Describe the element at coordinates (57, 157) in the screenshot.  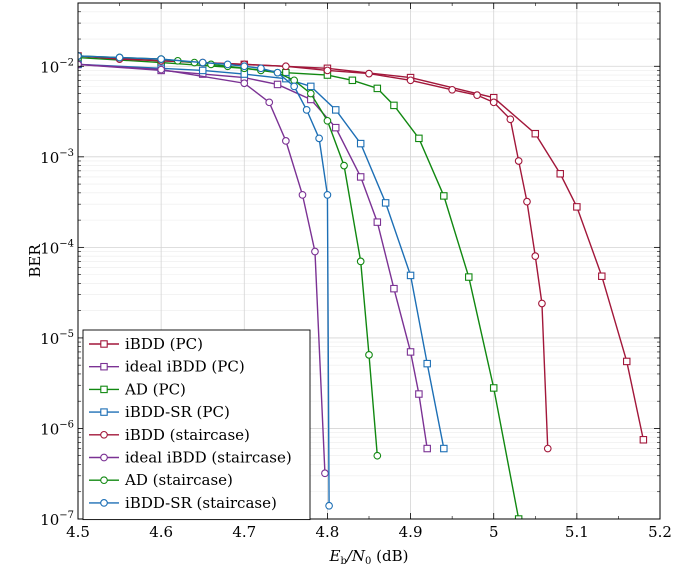
I see `y-tick-label: 10⁻³` at that location.